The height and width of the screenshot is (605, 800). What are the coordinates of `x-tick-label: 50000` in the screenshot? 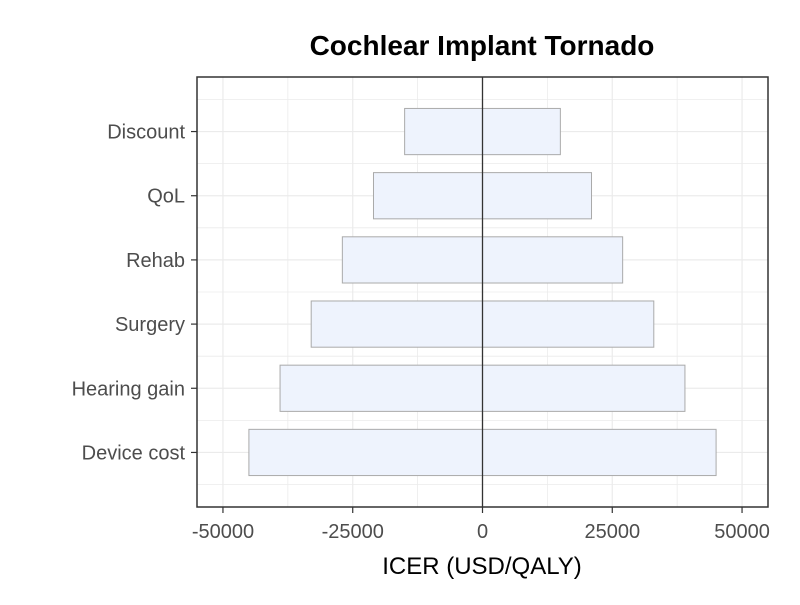 It's located at (742, 532).